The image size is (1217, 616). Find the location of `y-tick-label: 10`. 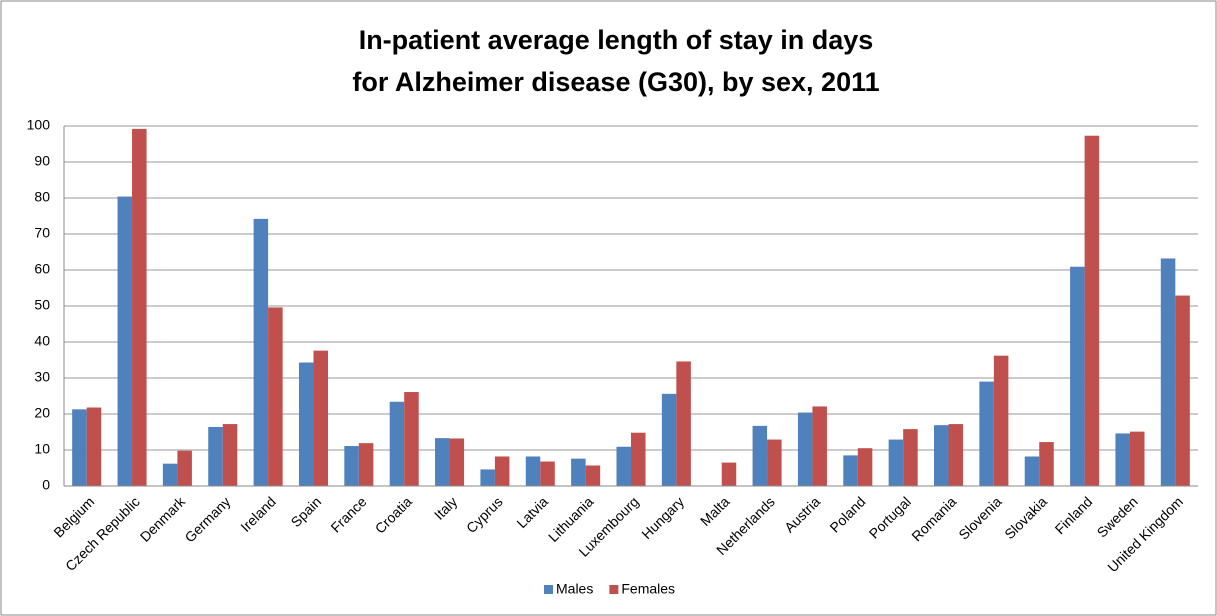

y-tick-label: 10 is located at coordinates (42, 449).